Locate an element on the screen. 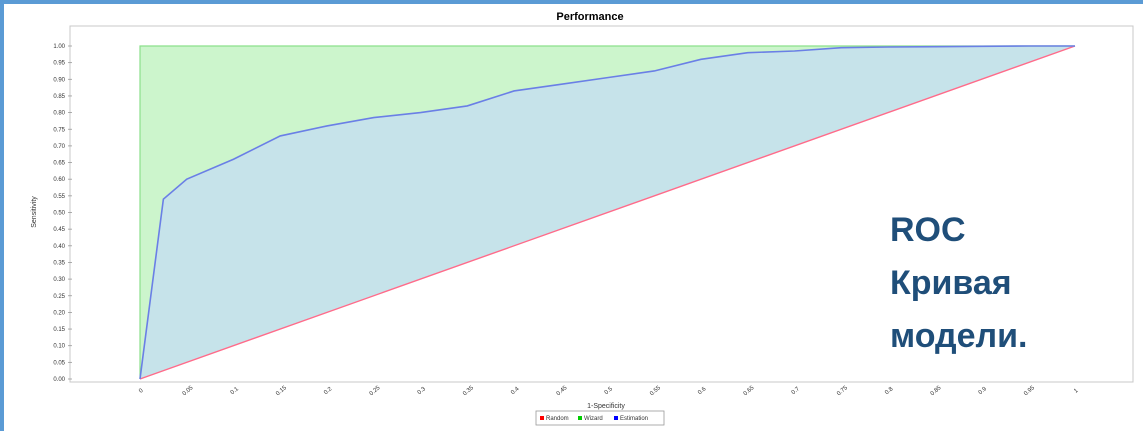 The width and height of the screenshot is (1143, 431). y-tick-label: 0.15 is located at coordinates (59, 330).